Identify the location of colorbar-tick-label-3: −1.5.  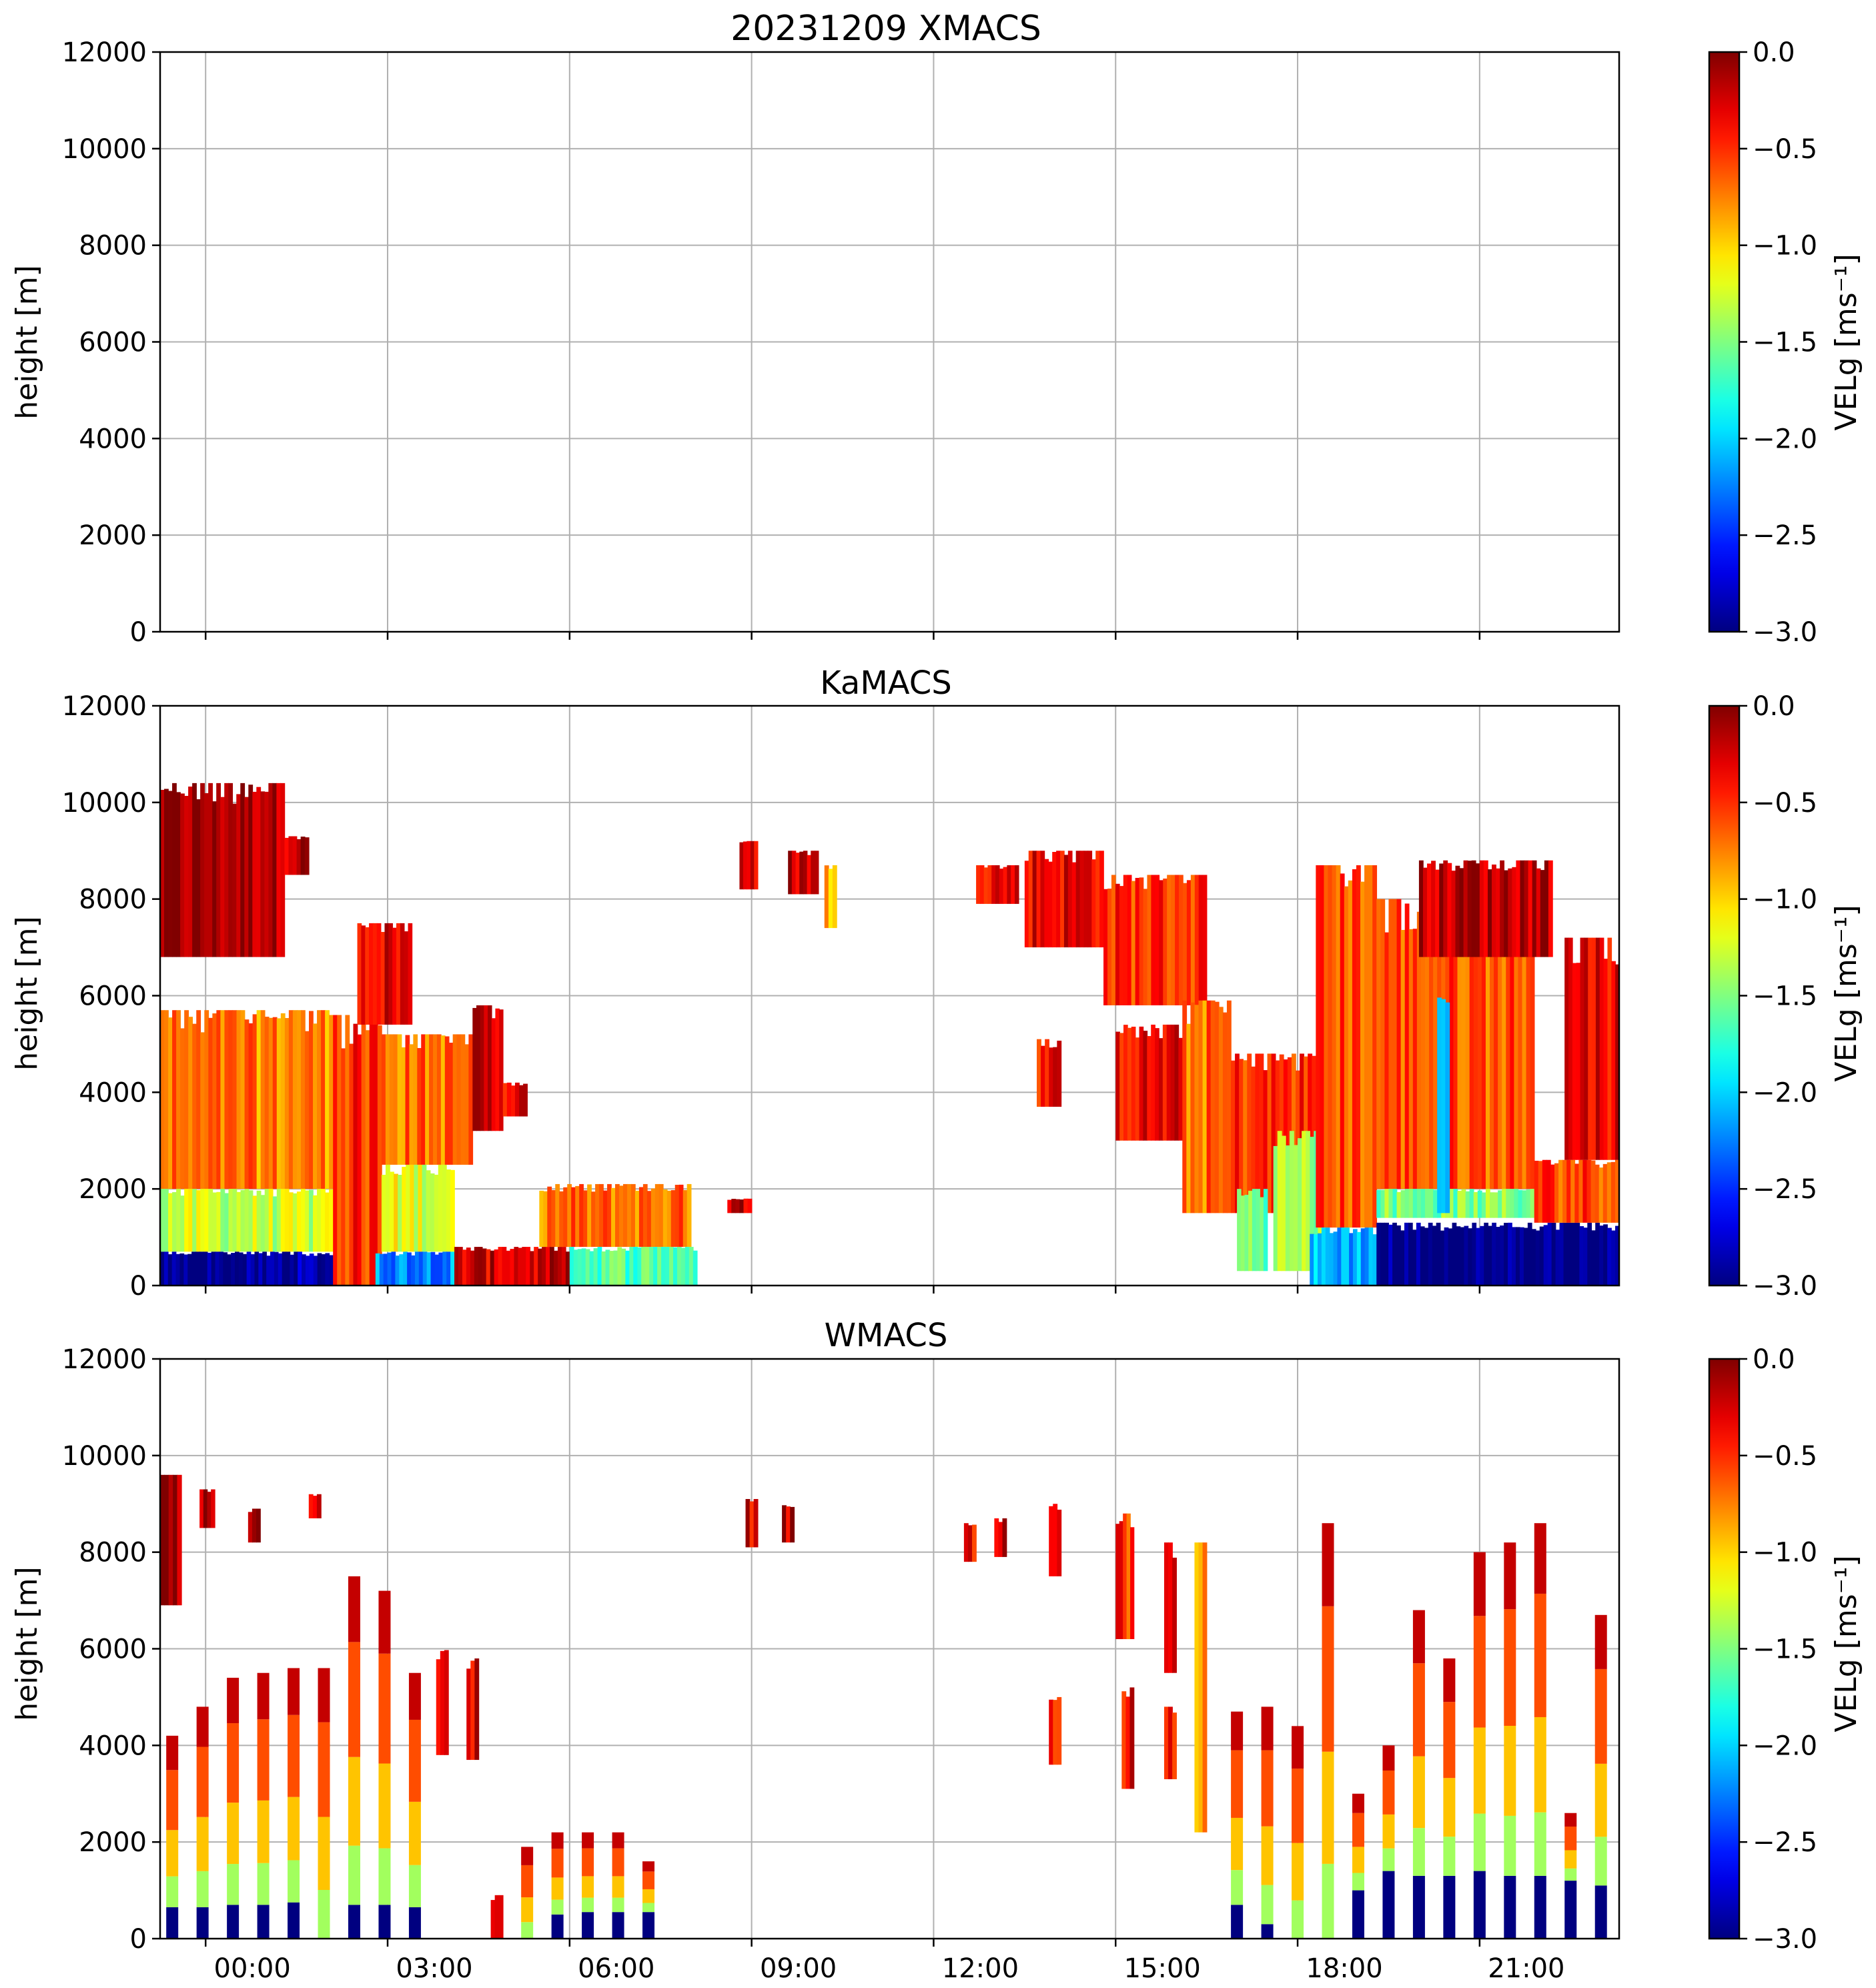
(1785, 996).